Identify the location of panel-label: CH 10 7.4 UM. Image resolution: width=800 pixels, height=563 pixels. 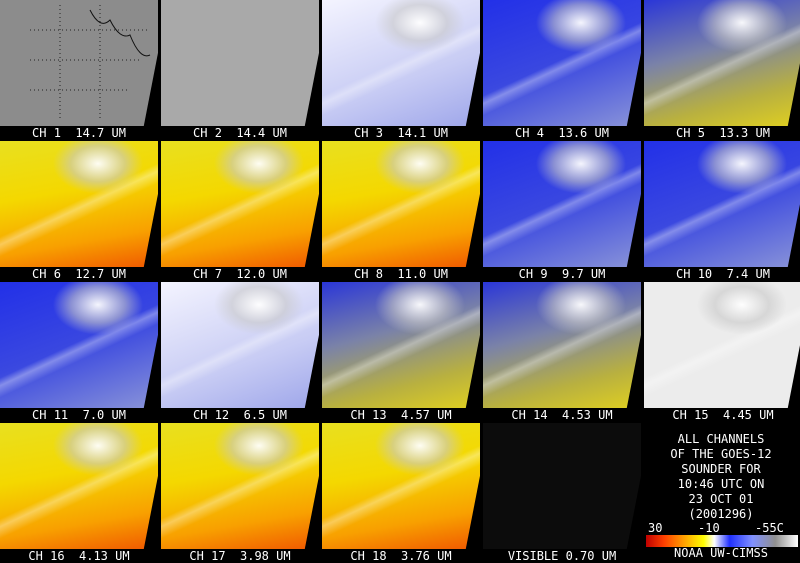
(723, 274).